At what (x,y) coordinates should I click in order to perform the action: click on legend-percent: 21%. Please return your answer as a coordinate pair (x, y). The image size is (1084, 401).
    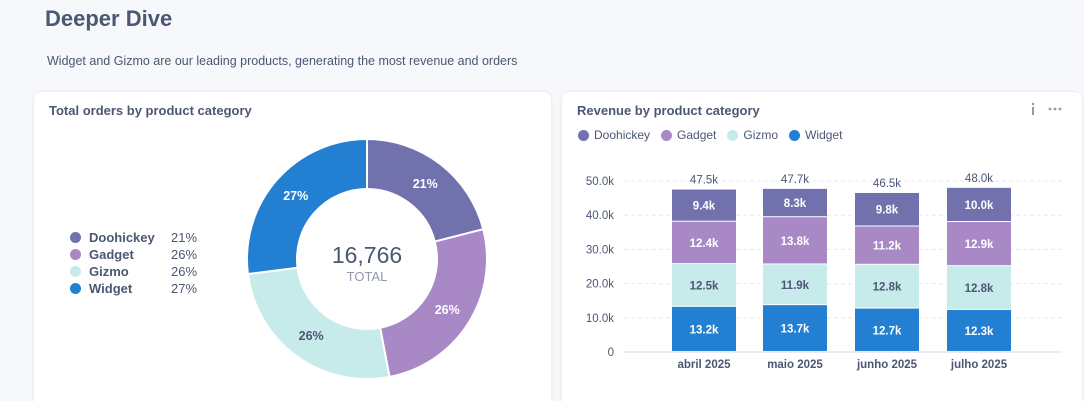
    Looking at the image, I should click on (184, 237).